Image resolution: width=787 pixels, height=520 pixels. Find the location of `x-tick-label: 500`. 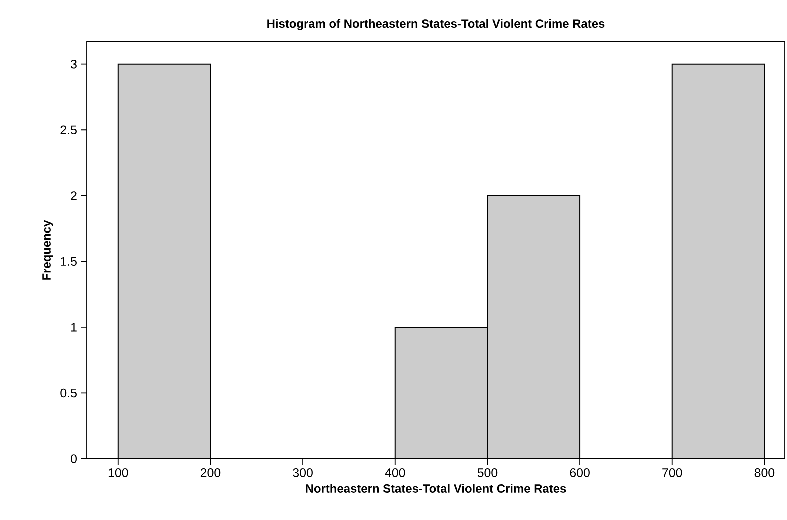

x-tick-label: 500 is located at coordinates (488, 473).